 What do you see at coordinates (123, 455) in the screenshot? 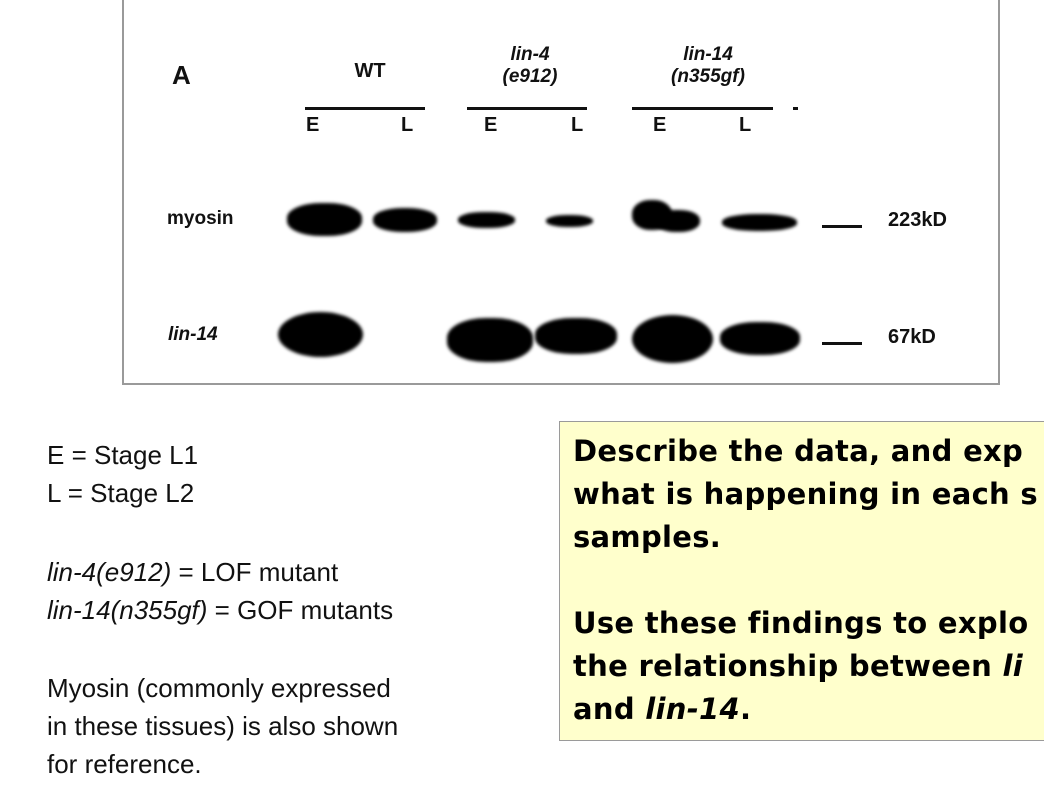
I see `legend-e: E = Stage L1` at bounding box center [123, 455].